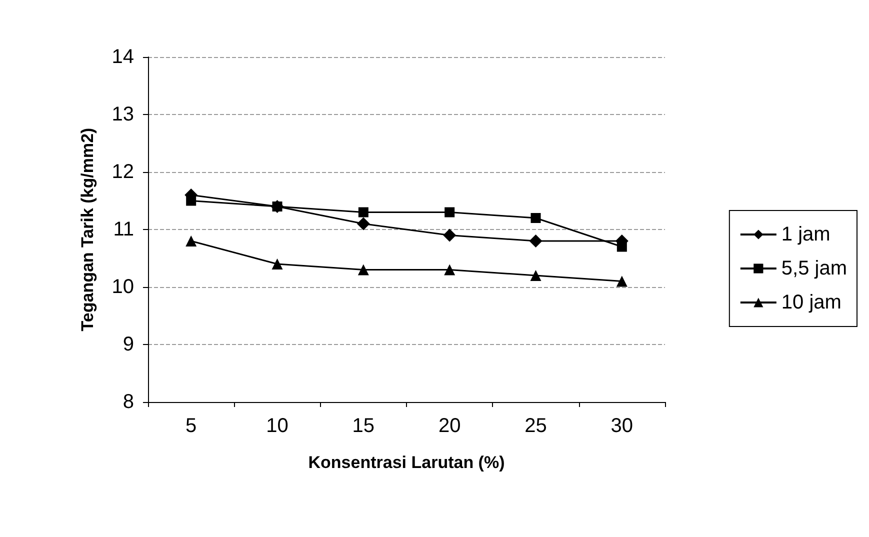 This screenshot has width=869, height=537. I want to click on x-tick-label: 15, so click(363, 426).